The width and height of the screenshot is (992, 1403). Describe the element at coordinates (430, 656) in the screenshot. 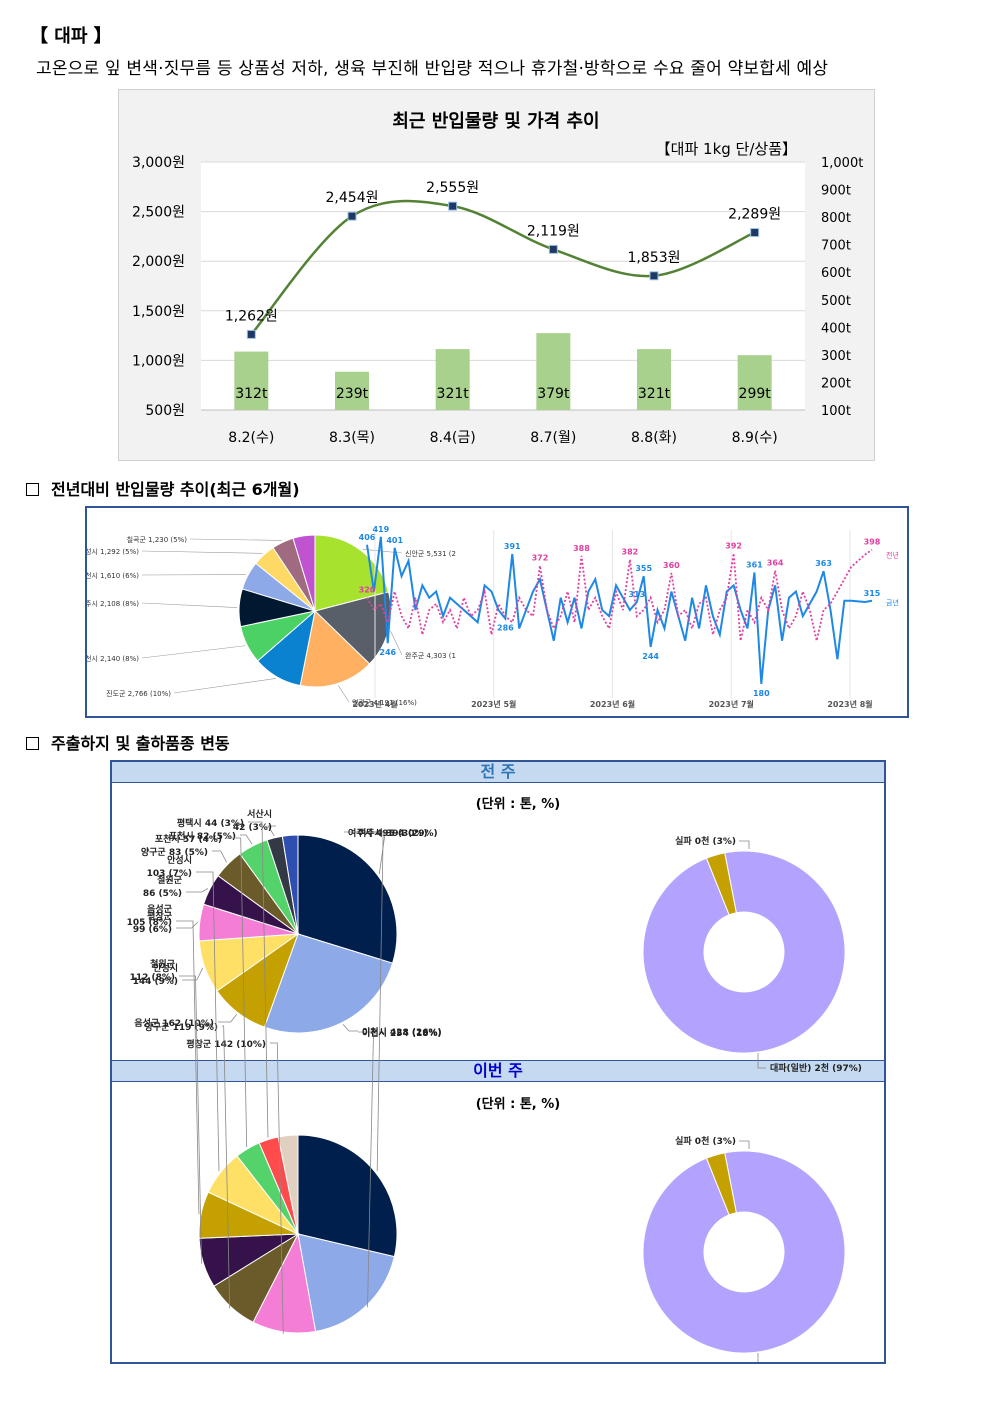

I see `yoy-pie-label: 완주군 4,303 (1` at that location.